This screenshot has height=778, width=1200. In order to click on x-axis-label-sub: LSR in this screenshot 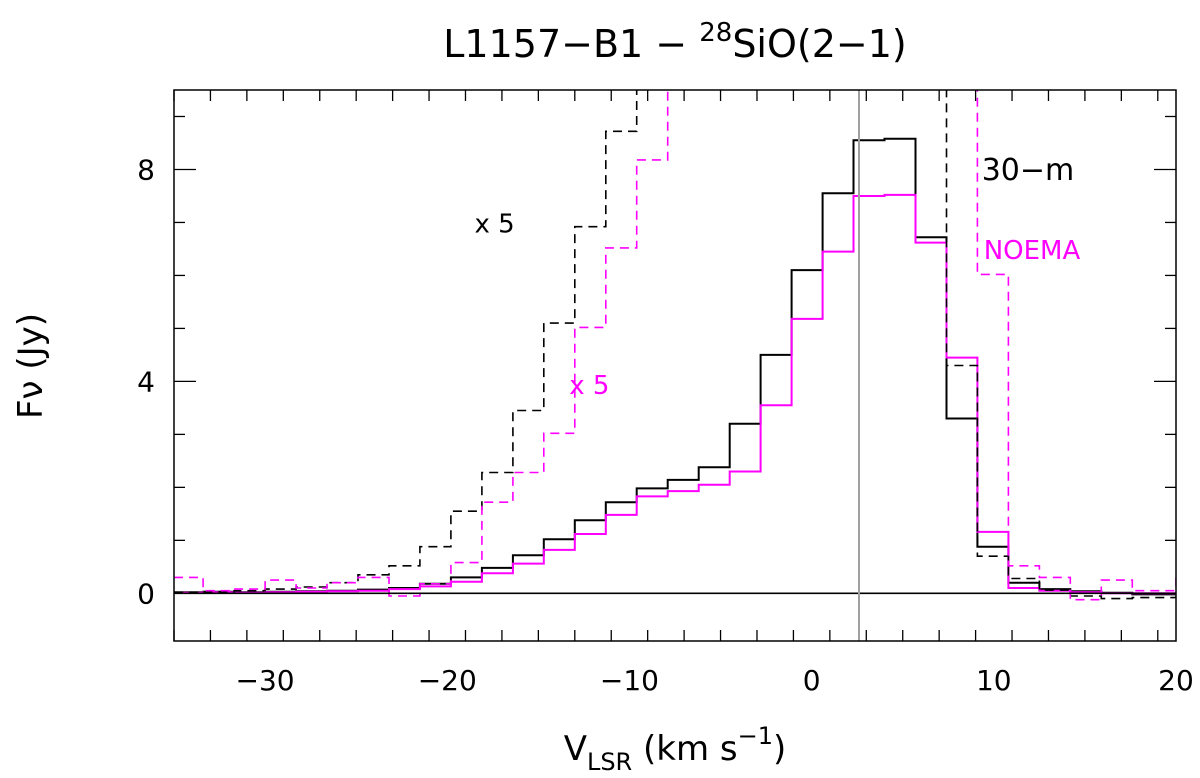, I will do `click(609, 762)`.